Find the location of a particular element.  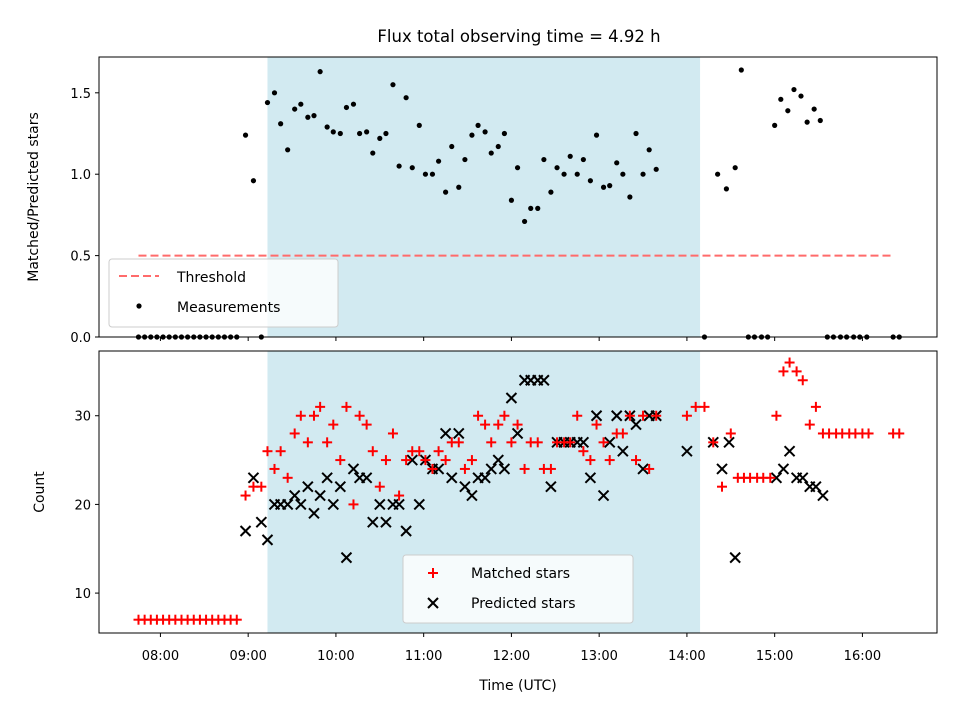

x-tick-label: 11:00 is located at coordinates (423, 656).